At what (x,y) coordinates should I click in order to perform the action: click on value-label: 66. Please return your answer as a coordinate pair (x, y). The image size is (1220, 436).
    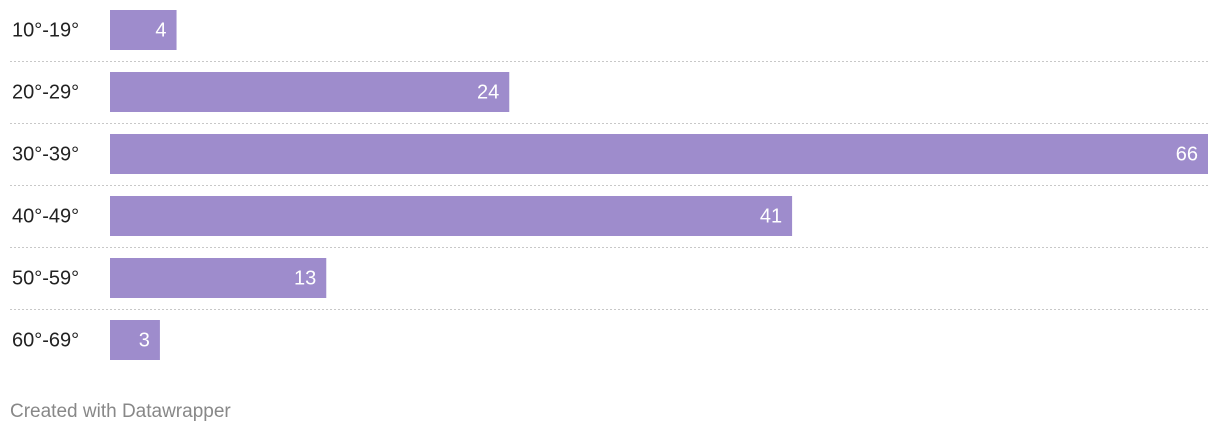
    Looking at the image, I should click on (1187, 154).